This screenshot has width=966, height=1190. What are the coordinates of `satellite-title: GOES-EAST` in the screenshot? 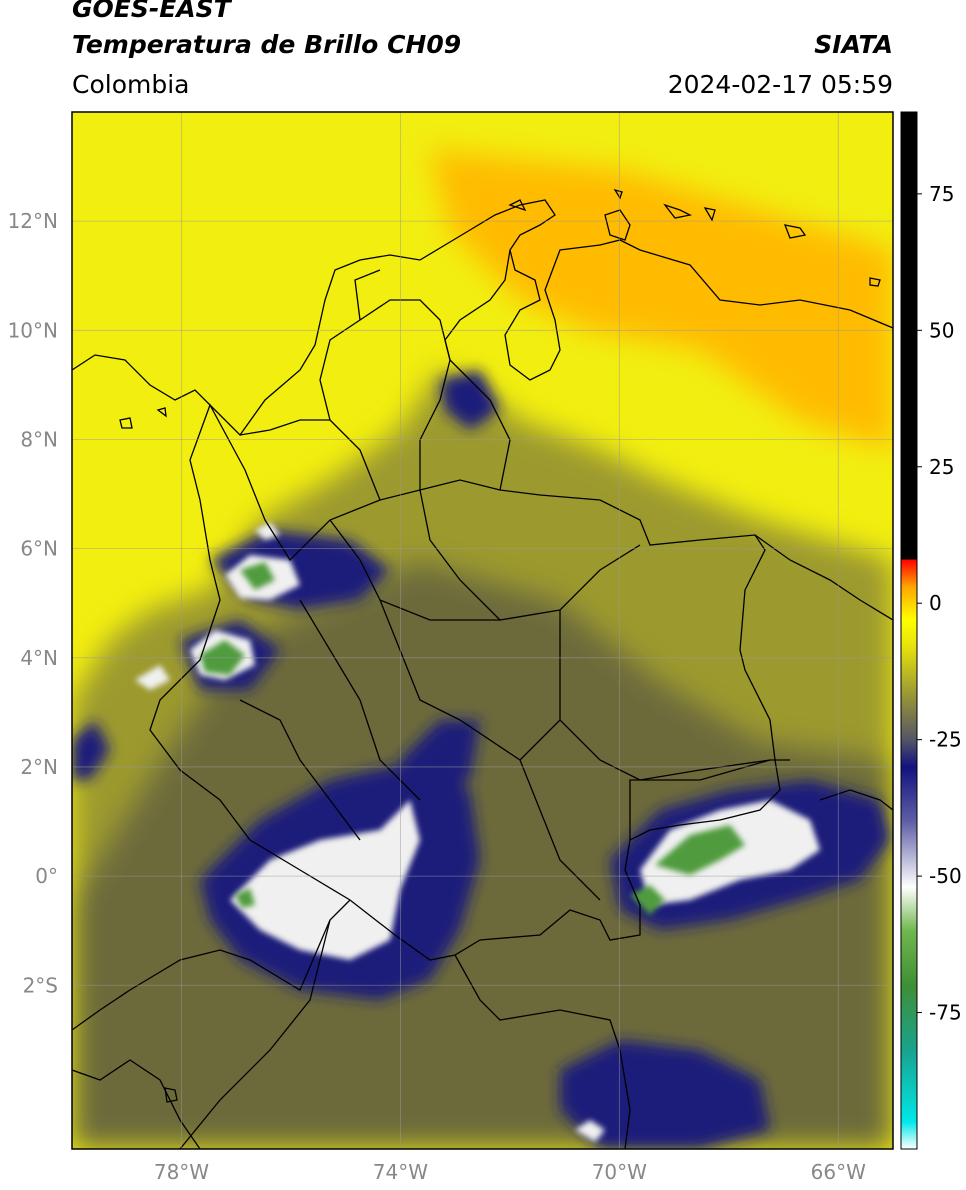 It's located at (151, 11).